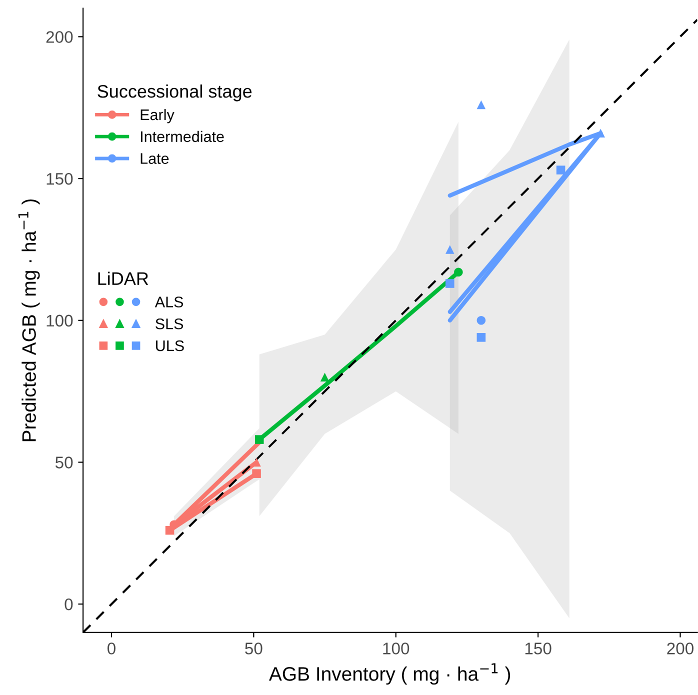  I want to click on y-tick-label: 150, so click(59, 178).